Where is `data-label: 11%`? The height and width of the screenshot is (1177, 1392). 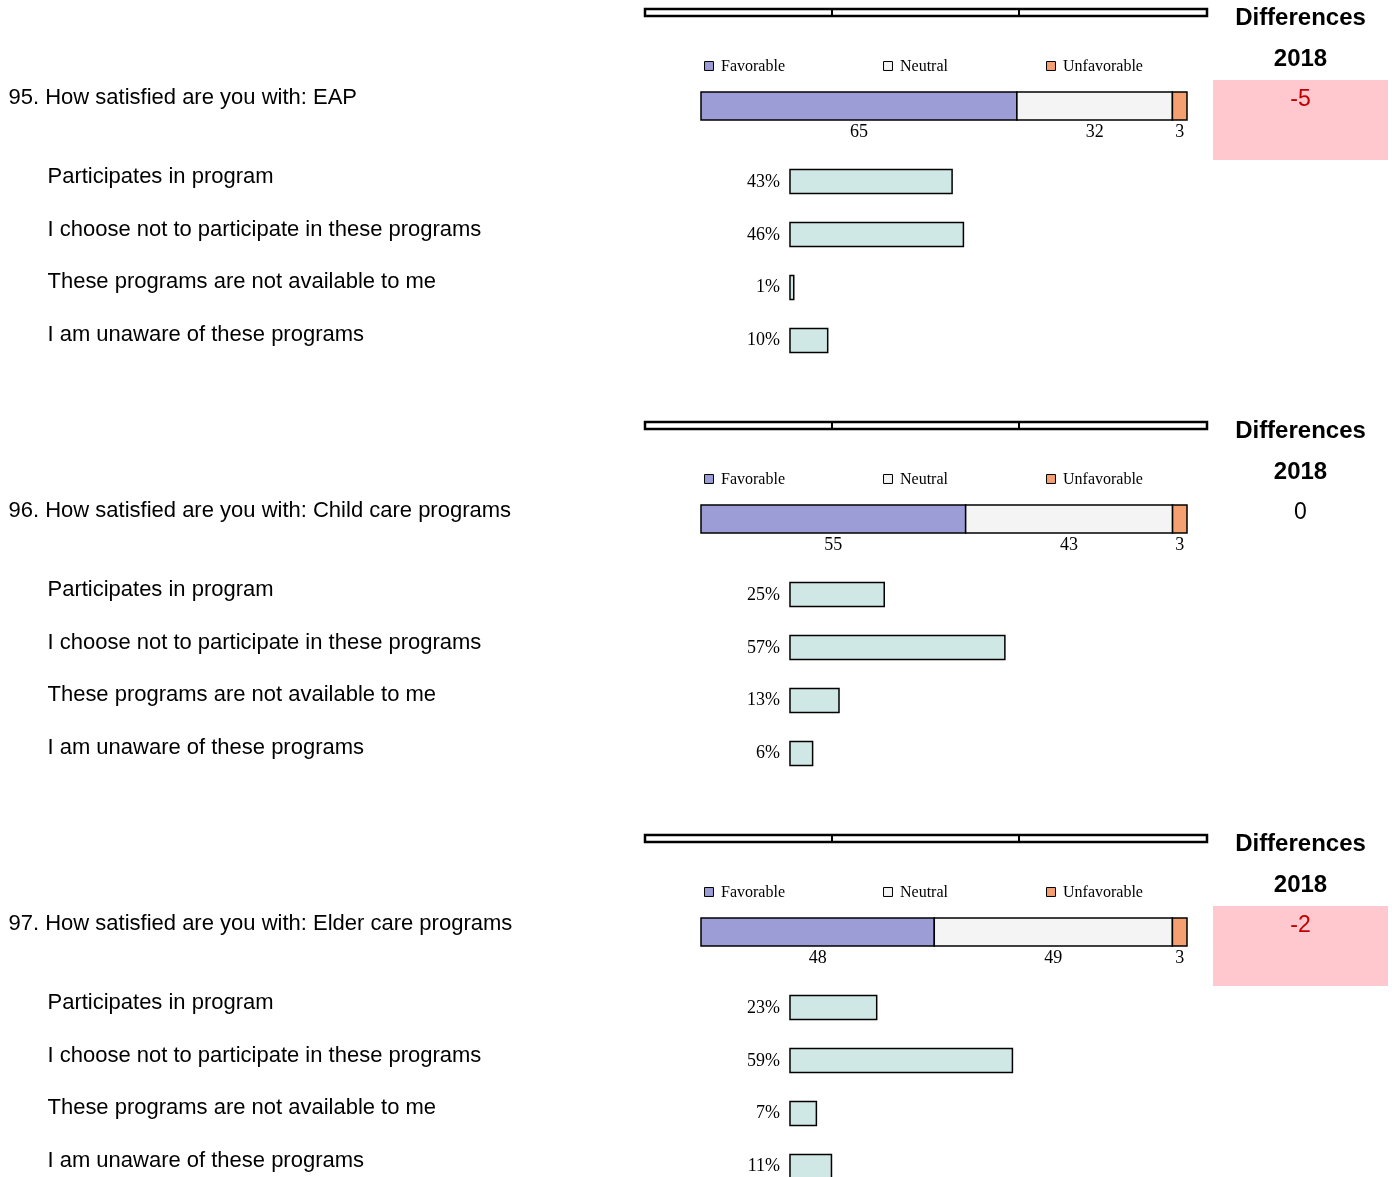 data-label: 11% is located at coordinates (763, 1165).